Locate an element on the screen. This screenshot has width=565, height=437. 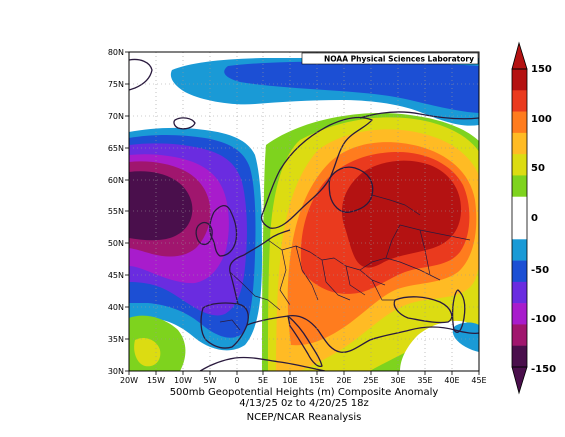
coast-scandinavia is located at coordinates (316, 172).